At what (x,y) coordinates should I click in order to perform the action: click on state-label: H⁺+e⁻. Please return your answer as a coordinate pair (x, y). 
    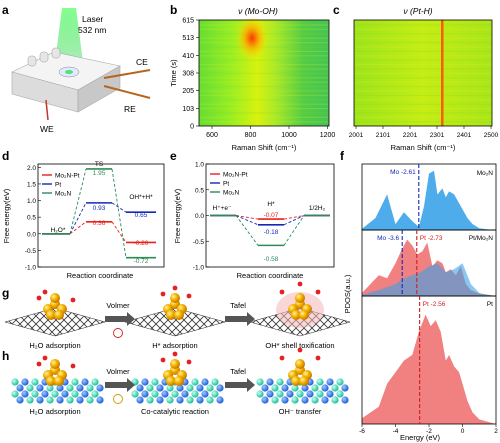
    Looking at the image, I should click on (222, 208).